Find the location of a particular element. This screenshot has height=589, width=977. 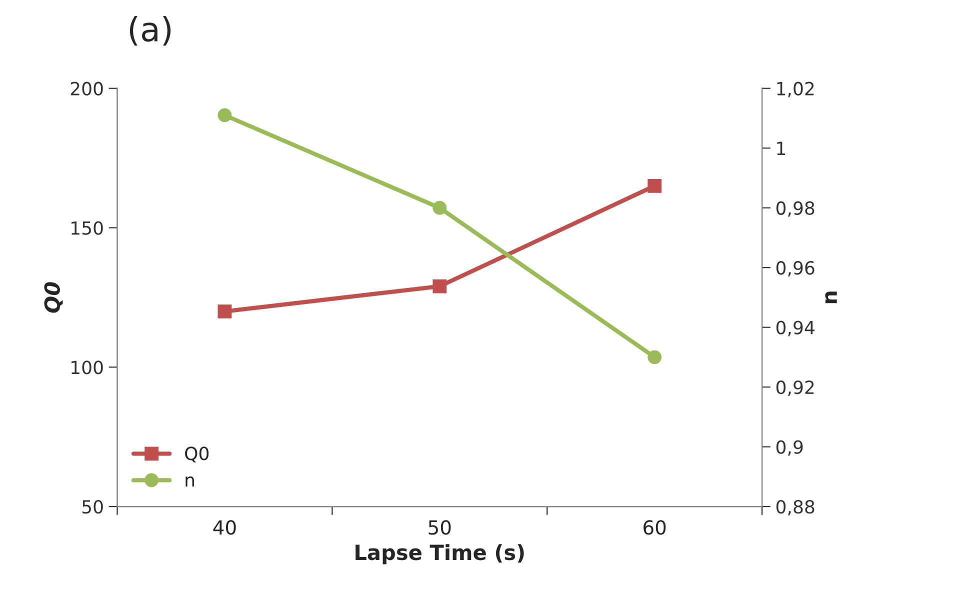

y2-tick-label: 1,02 is located at coordinates (795, 90).